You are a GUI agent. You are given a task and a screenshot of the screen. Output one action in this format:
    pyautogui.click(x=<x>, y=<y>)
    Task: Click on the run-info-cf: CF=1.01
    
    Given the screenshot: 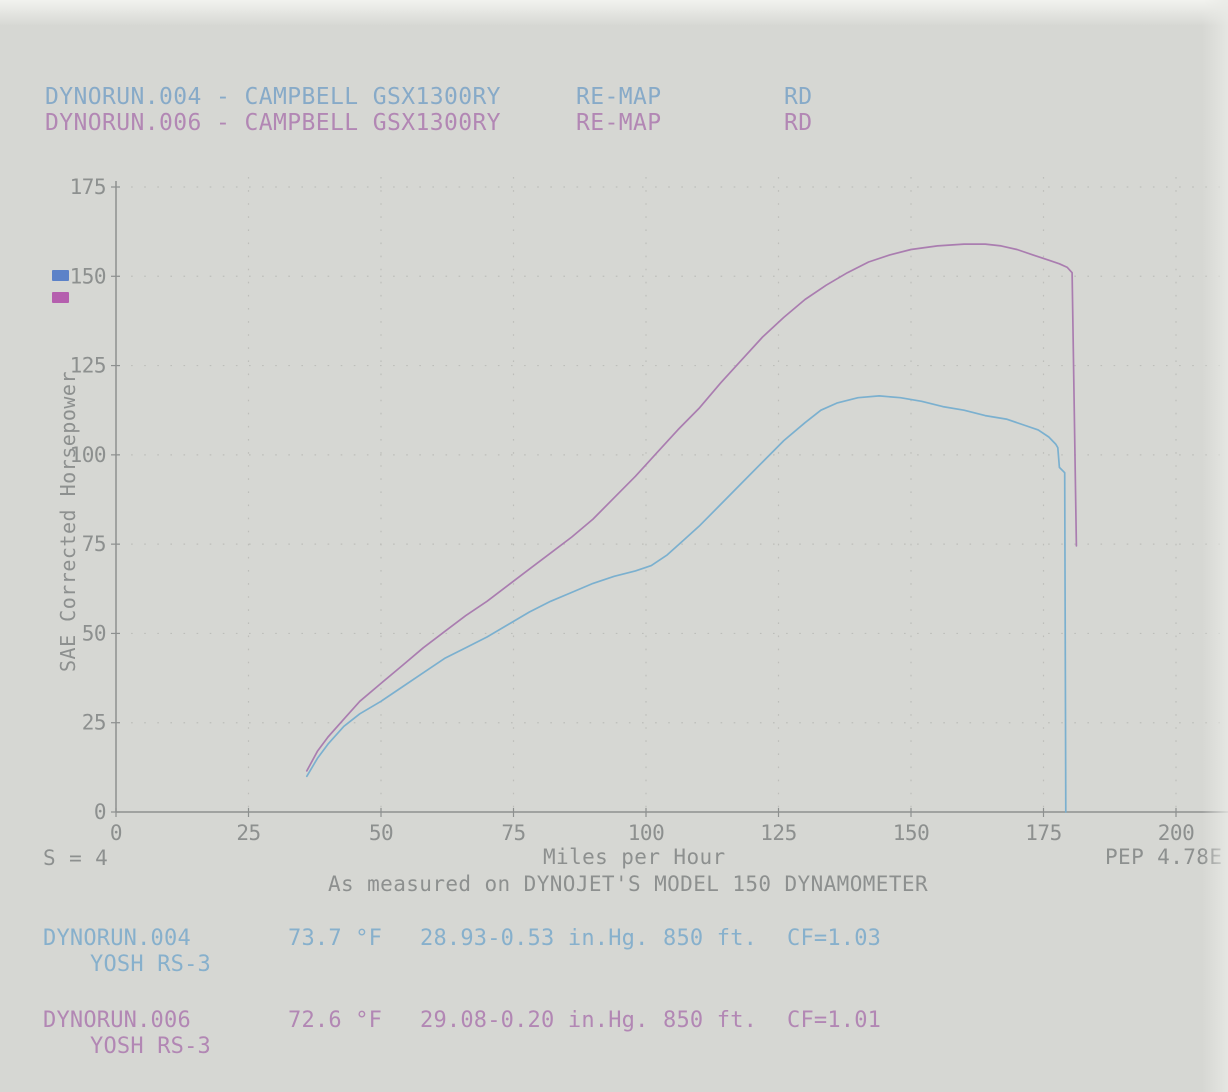 What is the action you would take?
    pyautogui.click(x=834, y=1020)
    